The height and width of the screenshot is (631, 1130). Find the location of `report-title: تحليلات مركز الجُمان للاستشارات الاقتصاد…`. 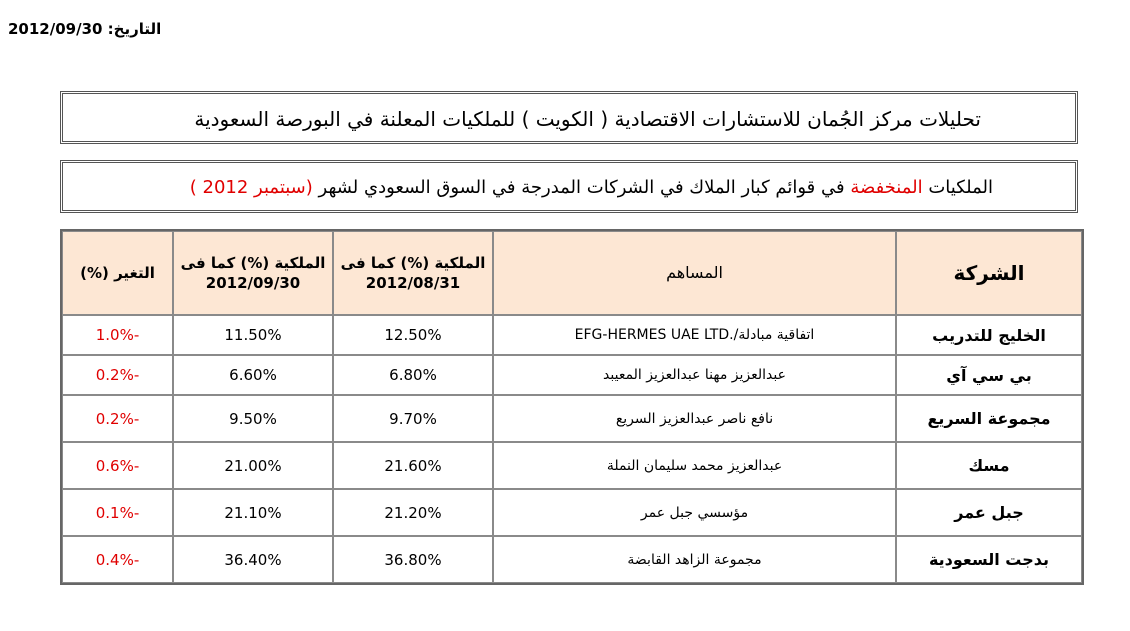

report-title: تحليلات مركز الجُمان للاستشارات الاقتصاد… is located at coordinates (587, 119).